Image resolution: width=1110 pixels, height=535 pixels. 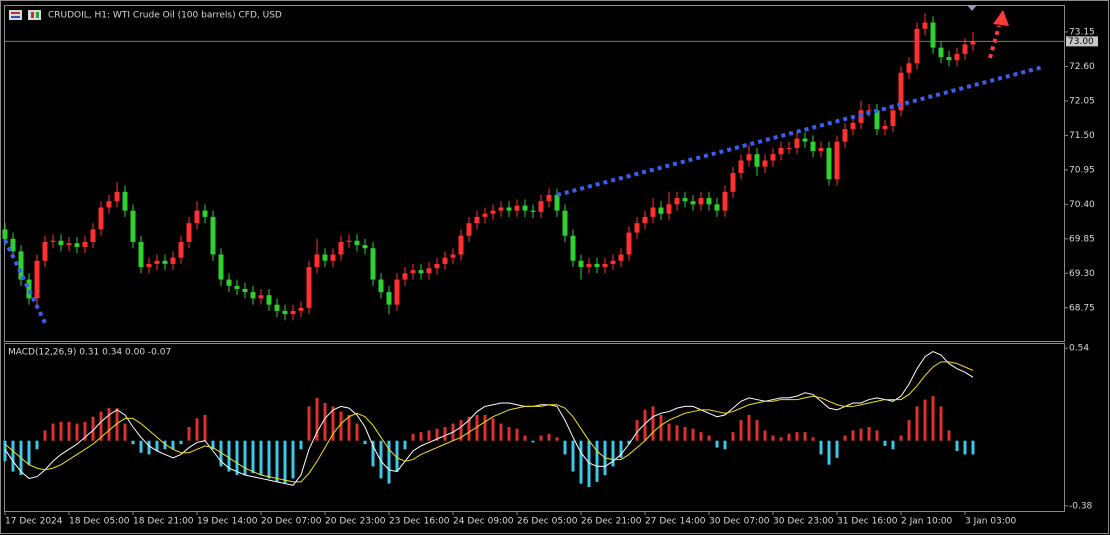 What do you see at coordinates (291, 522) in the screenshot?
I see `x-tick-label: 20 Dec 07:00` at bounding box center [291, 522].